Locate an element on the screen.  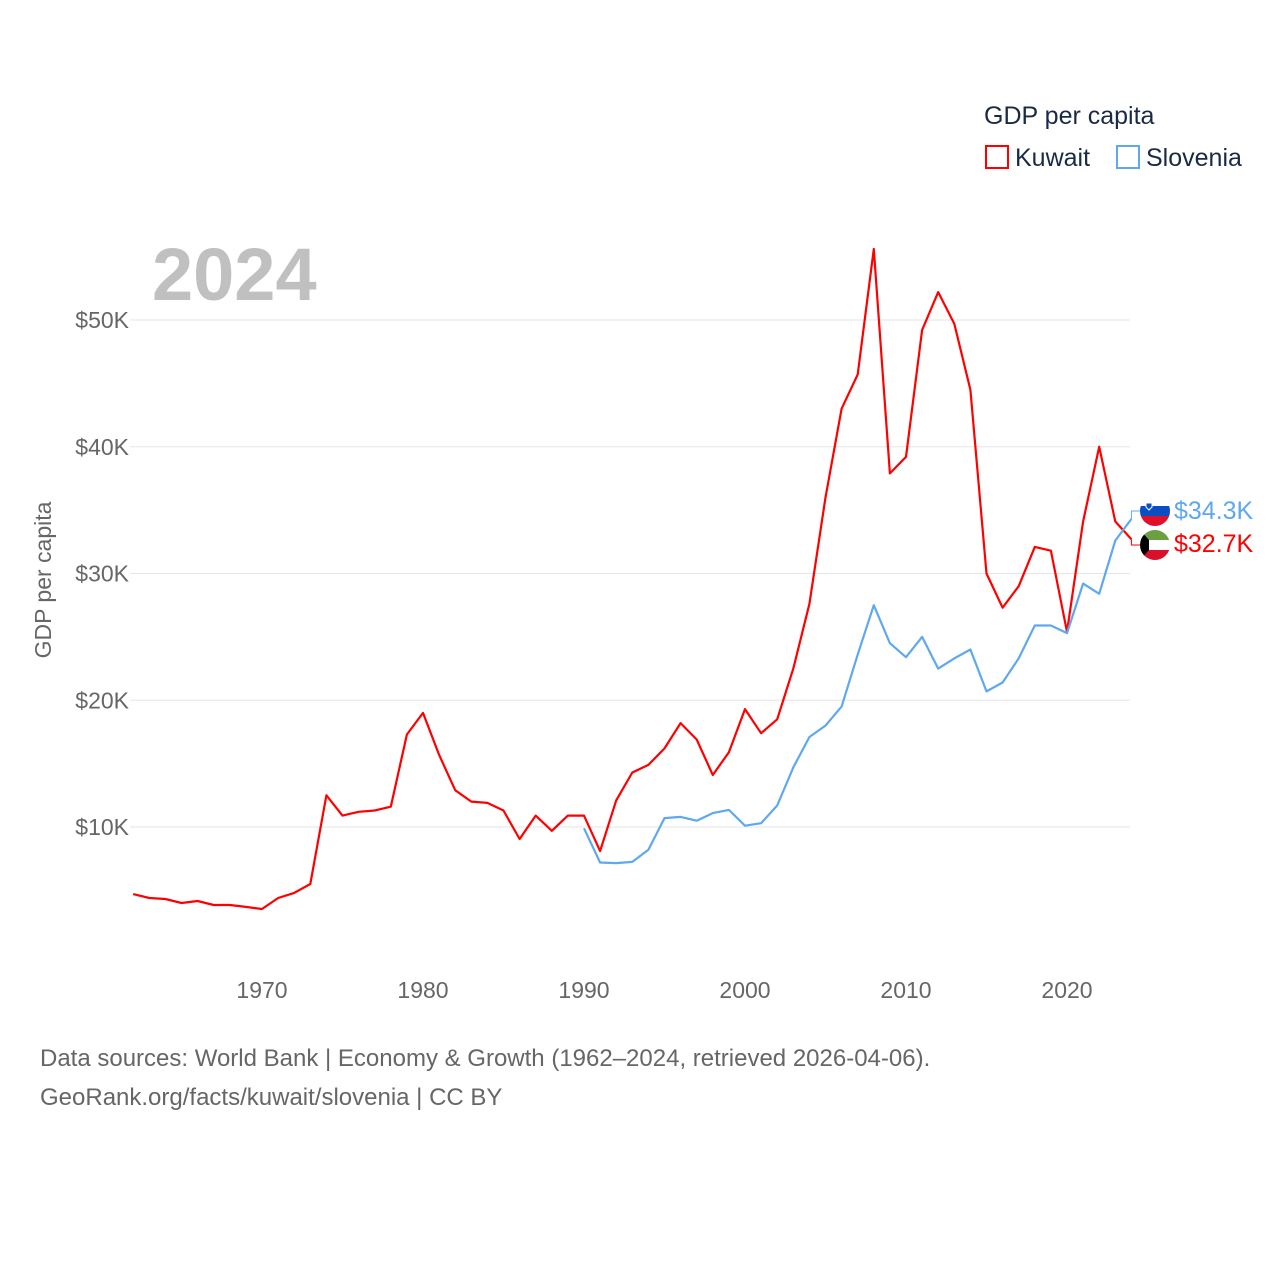
y-tick-label: $40K is located at coordinates (102, 447).